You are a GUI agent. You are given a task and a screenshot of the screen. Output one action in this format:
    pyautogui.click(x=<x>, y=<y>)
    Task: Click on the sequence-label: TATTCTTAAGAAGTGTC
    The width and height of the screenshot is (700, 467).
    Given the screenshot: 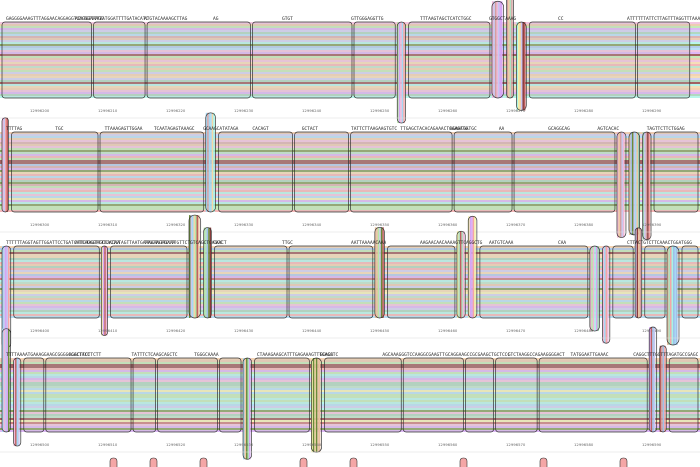 What is the action you would take?
    pyautogui.click(x=374, y=129)
    